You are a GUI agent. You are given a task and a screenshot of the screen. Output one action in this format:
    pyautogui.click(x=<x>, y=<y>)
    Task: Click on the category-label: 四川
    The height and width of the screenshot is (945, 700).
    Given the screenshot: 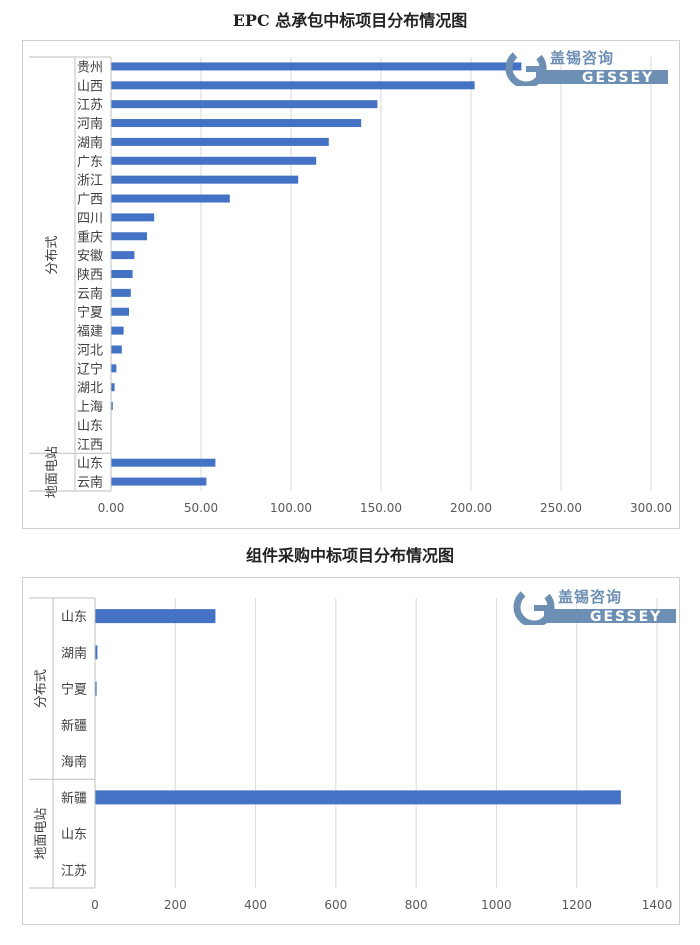 What is the action you would take?
    pyautogui.click(x=90, y=218)
    